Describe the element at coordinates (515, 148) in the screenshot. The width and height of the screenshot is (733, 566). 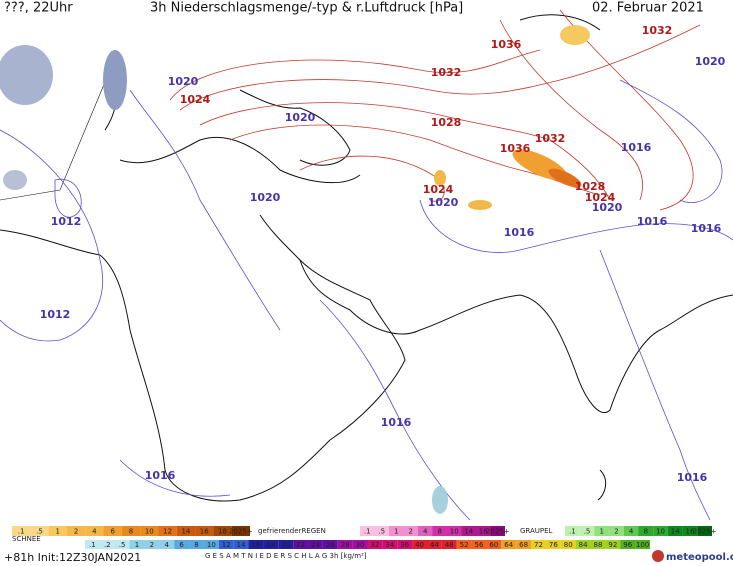
I see `isobar-label: 1036` at that location.